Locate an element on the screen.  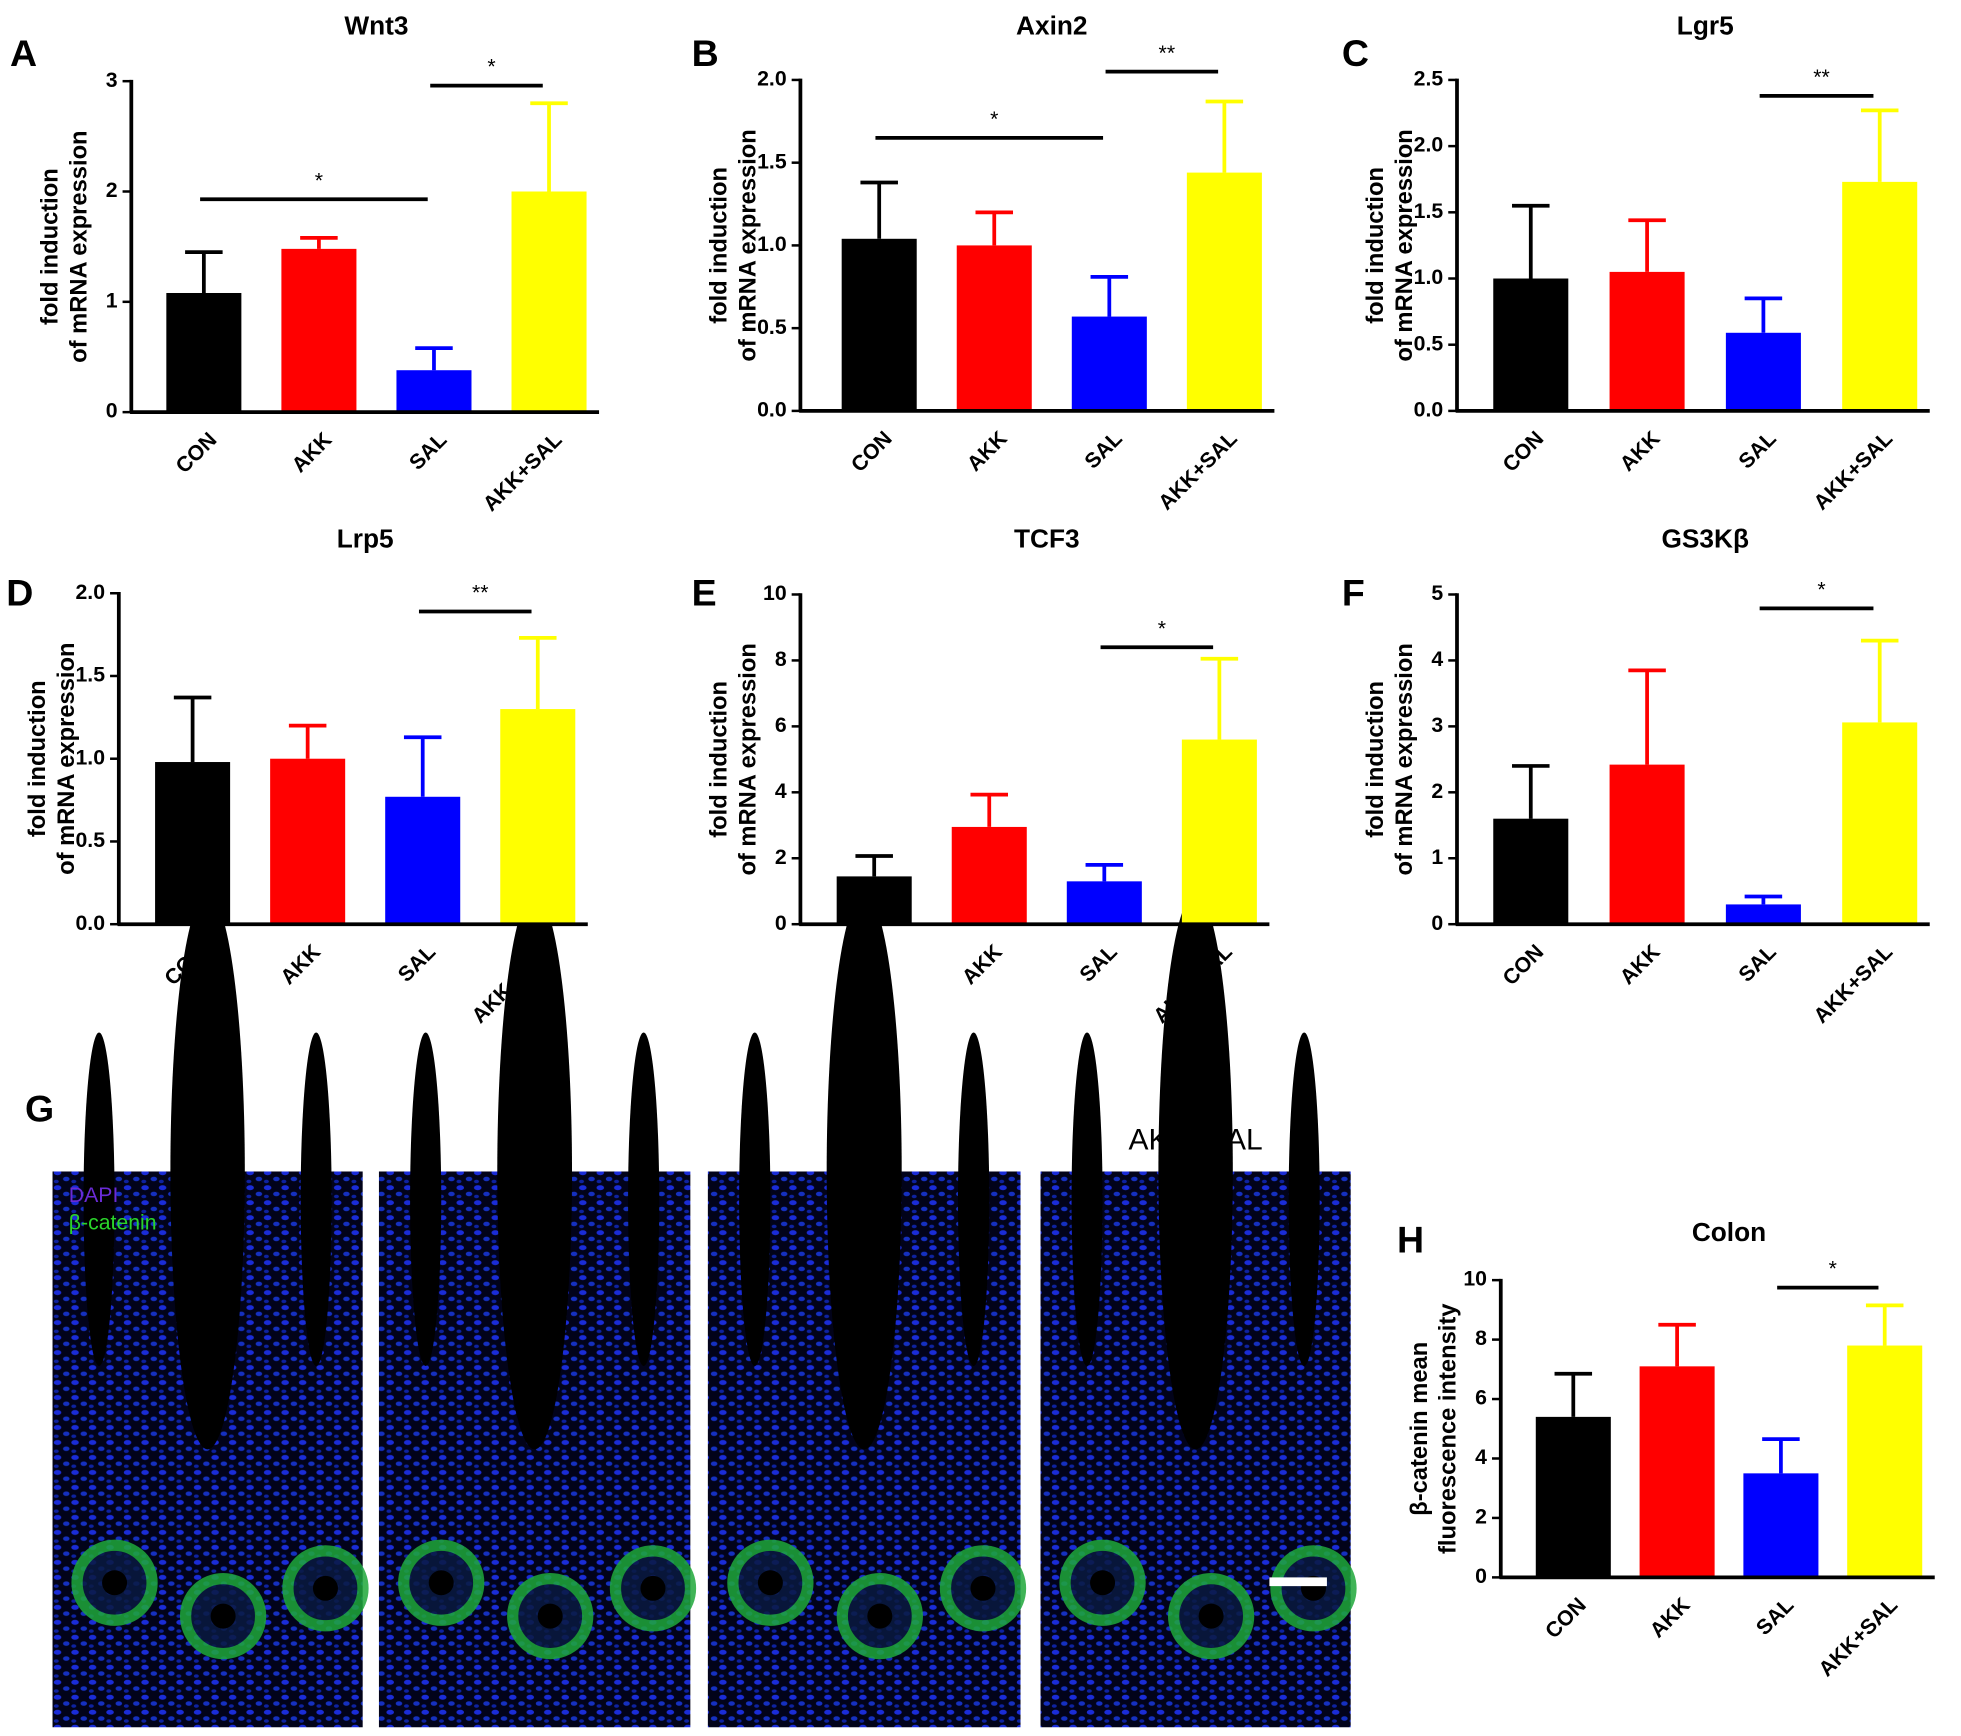
legend-dapi: DAPI is located at coordinates (94, 1195).